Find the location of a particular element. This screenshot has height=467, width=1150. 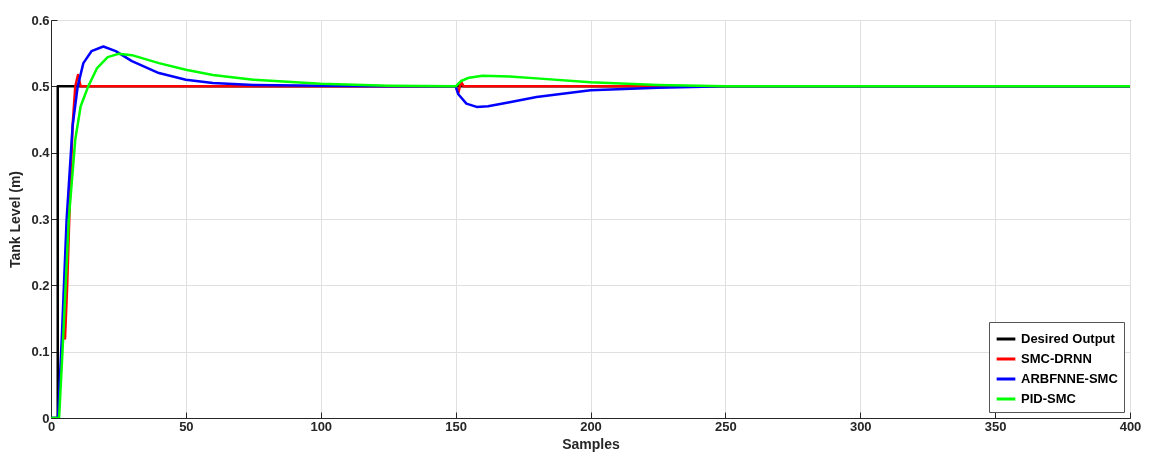

legend-label: PID-SMC is located at coordinates (1049, 398).